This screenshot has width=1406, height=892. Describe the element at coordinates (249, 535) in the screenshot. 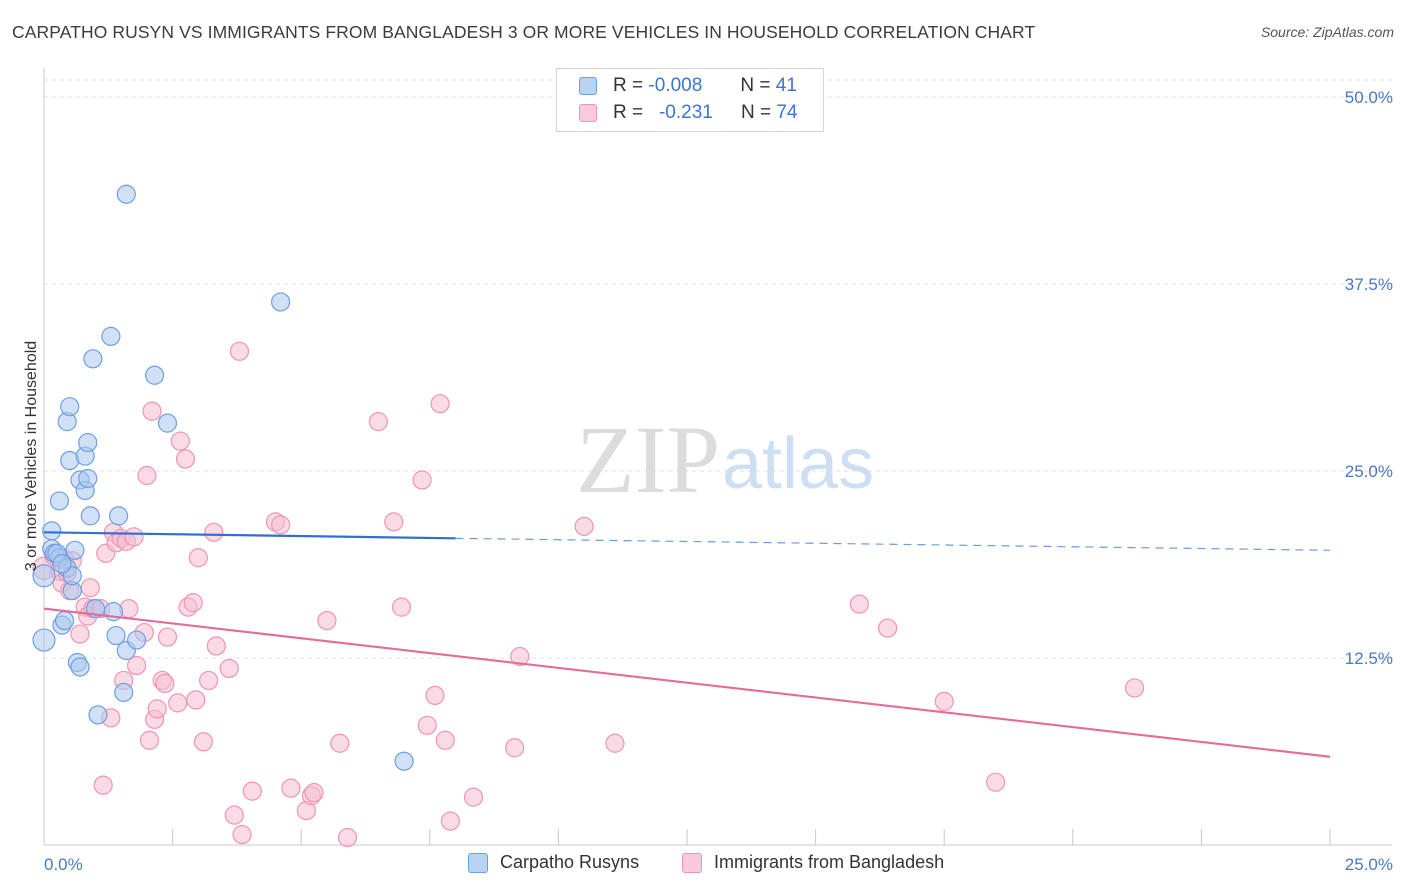

I see `trendline-rusyns` at that location.